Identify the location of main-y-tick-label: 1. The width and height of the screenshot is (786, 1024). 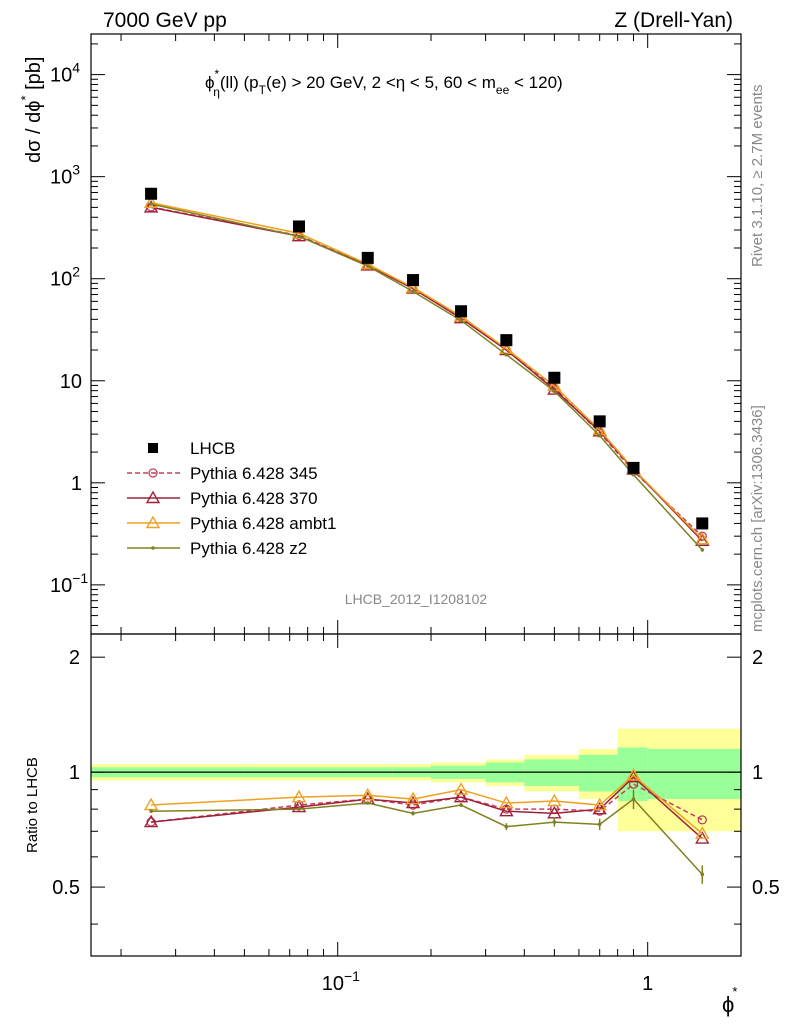
(76, 484).